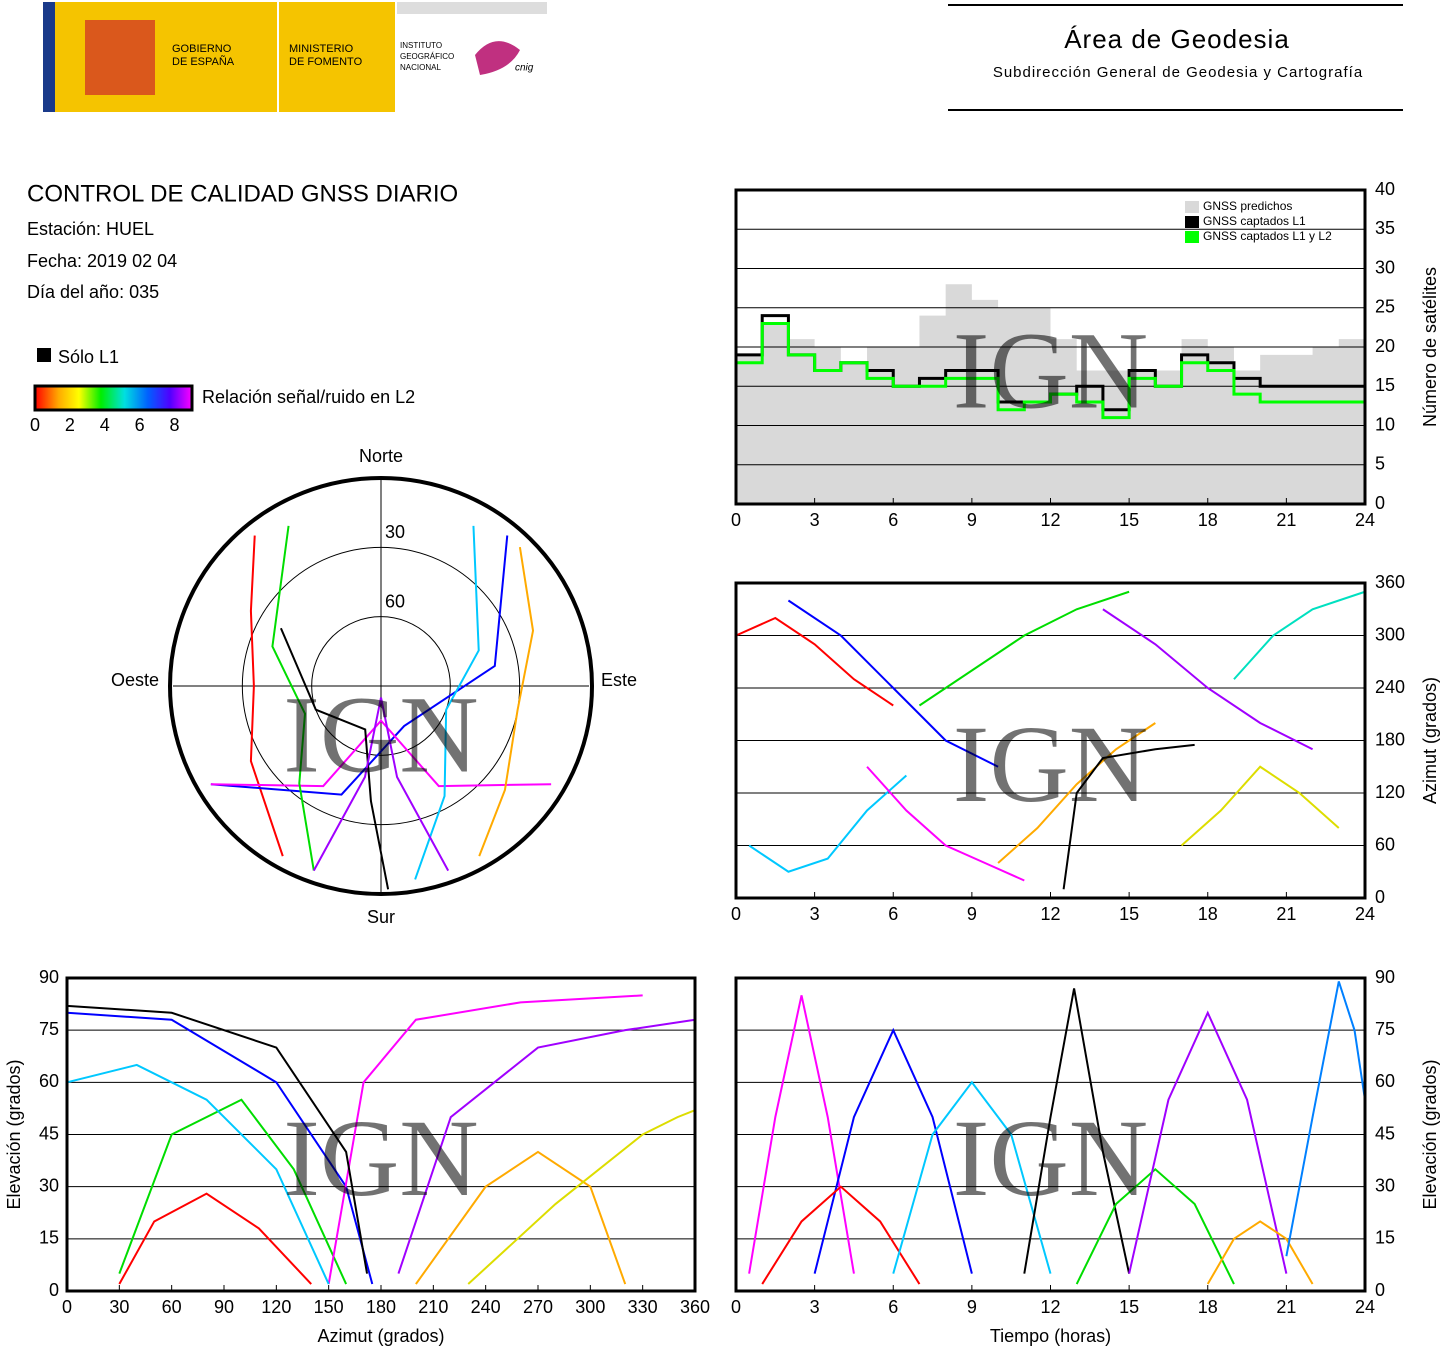 This screenshot has height=1350, width=1445. What do you see at coordinates (1385, 346) in the screenshot?
I see `y-tick-label: 20` at bounding box center [1385, 346].